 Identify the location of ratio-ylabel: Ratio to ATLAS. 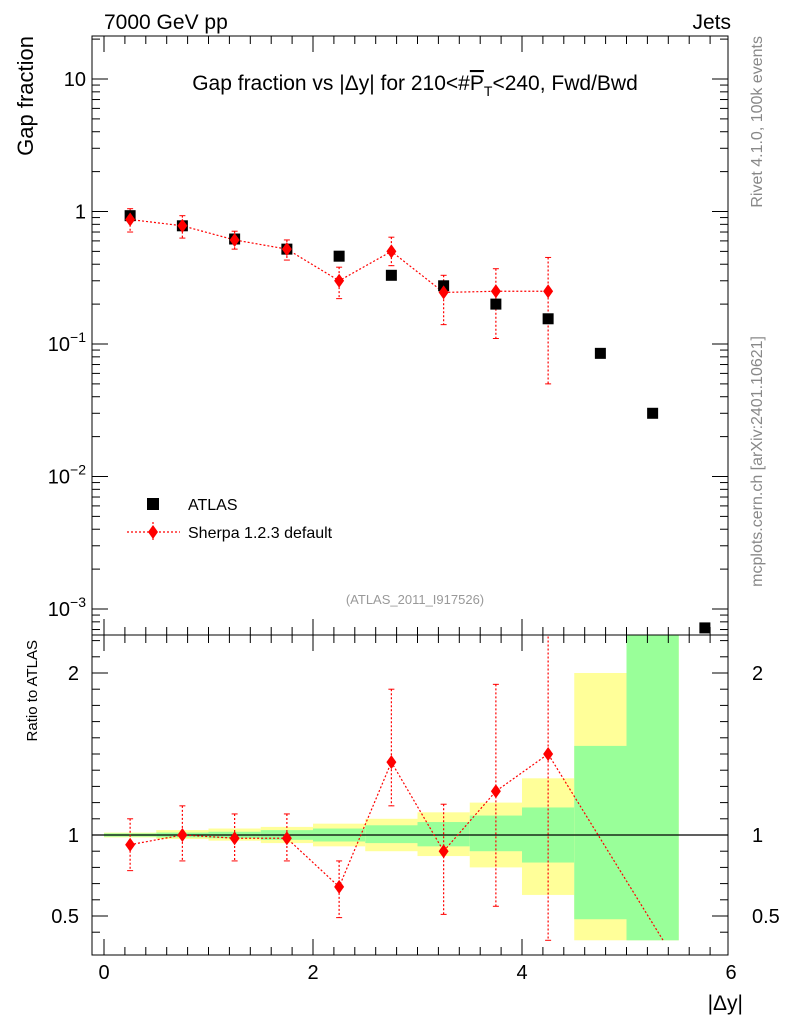
(32, 690).